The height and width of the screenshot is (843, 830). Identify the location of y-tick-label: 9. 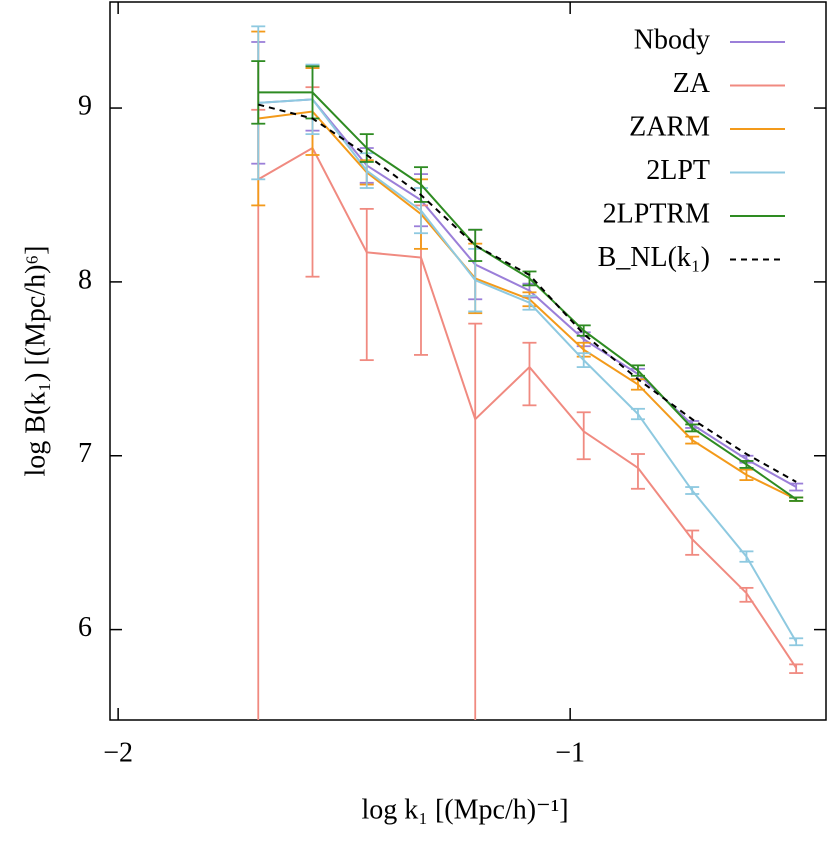
(85, 105).